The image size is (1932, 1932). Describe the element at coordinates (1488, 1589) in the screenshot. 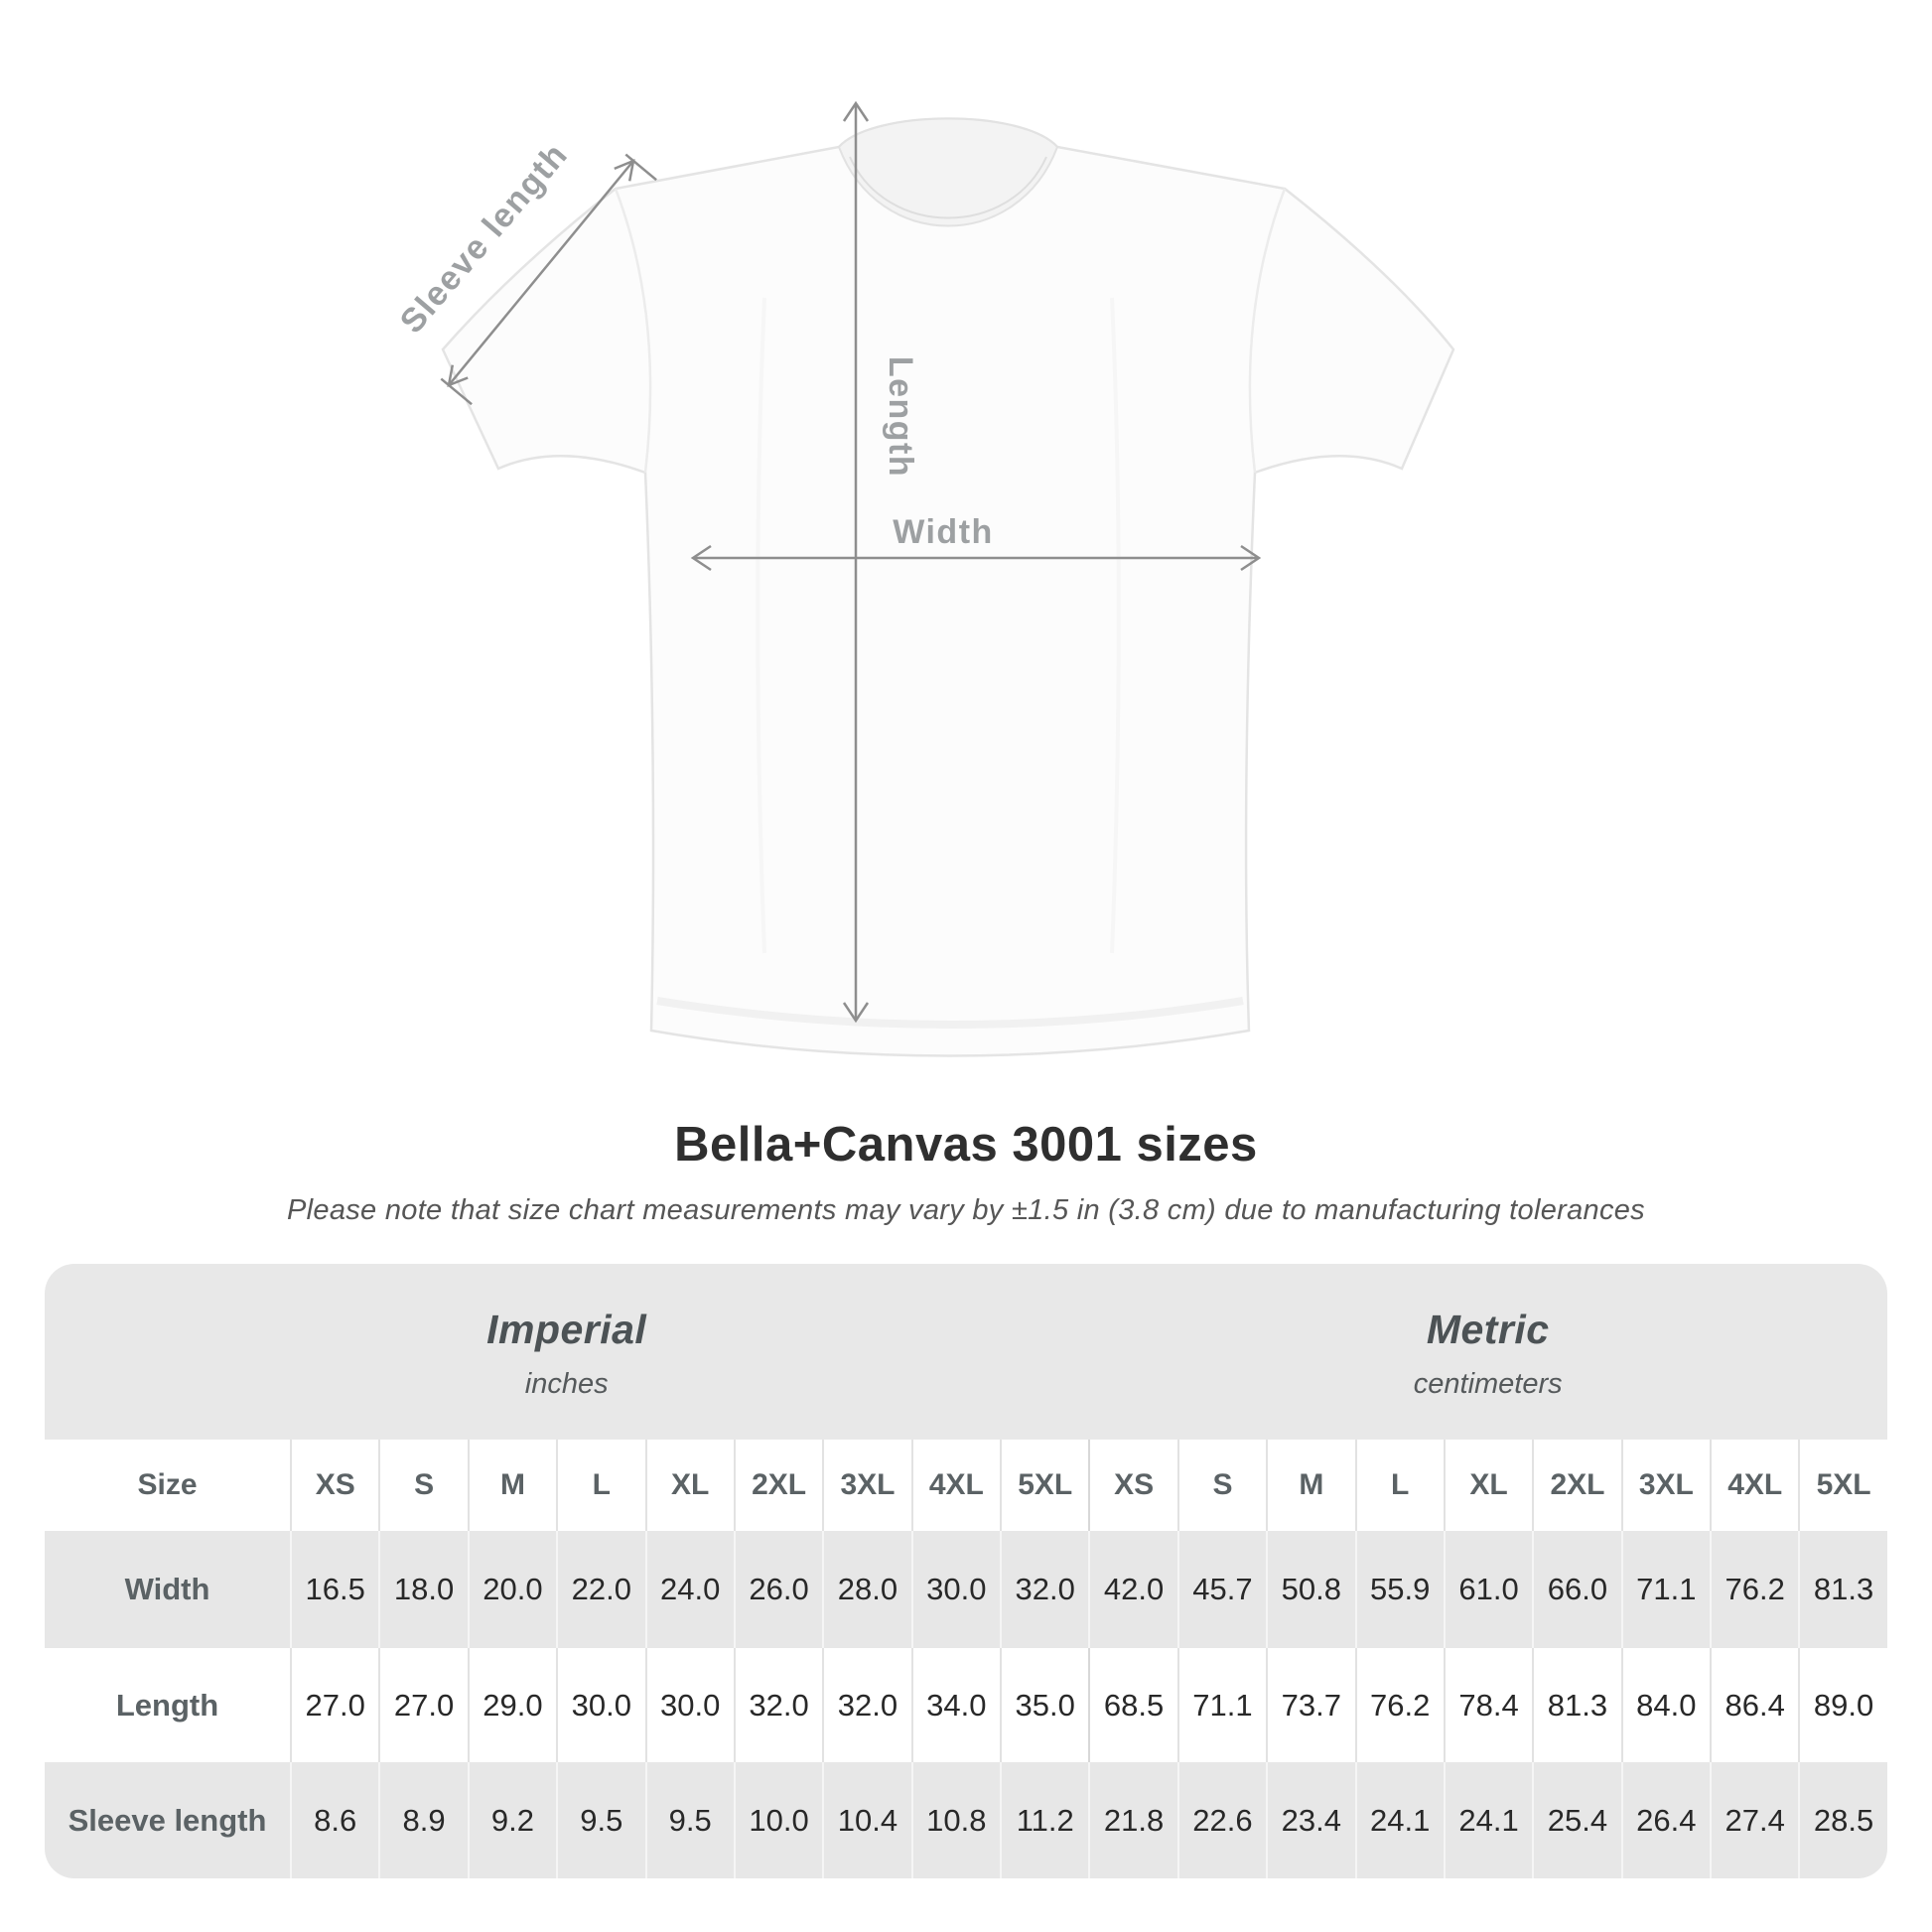

I see `width-metric-value: 61.0` at that location.